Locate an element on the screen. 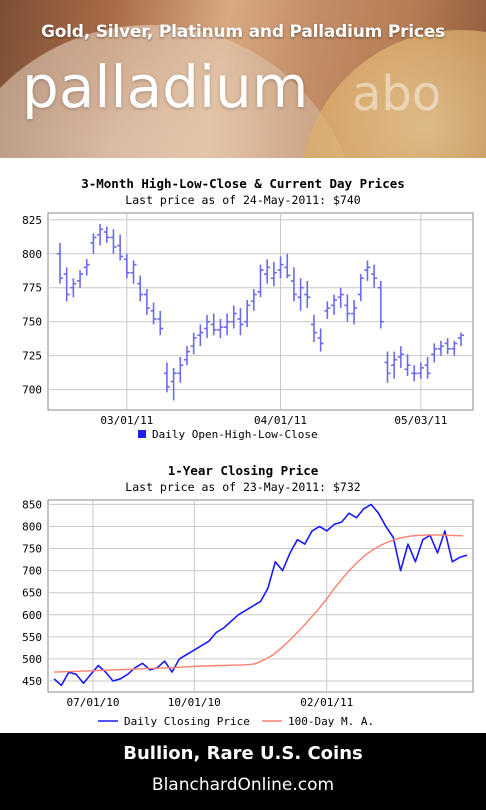 Image resolution: width=486 pixels, height=810 pixels. x-tick-label: 03/01/11 is located at coordinates (126, 420).